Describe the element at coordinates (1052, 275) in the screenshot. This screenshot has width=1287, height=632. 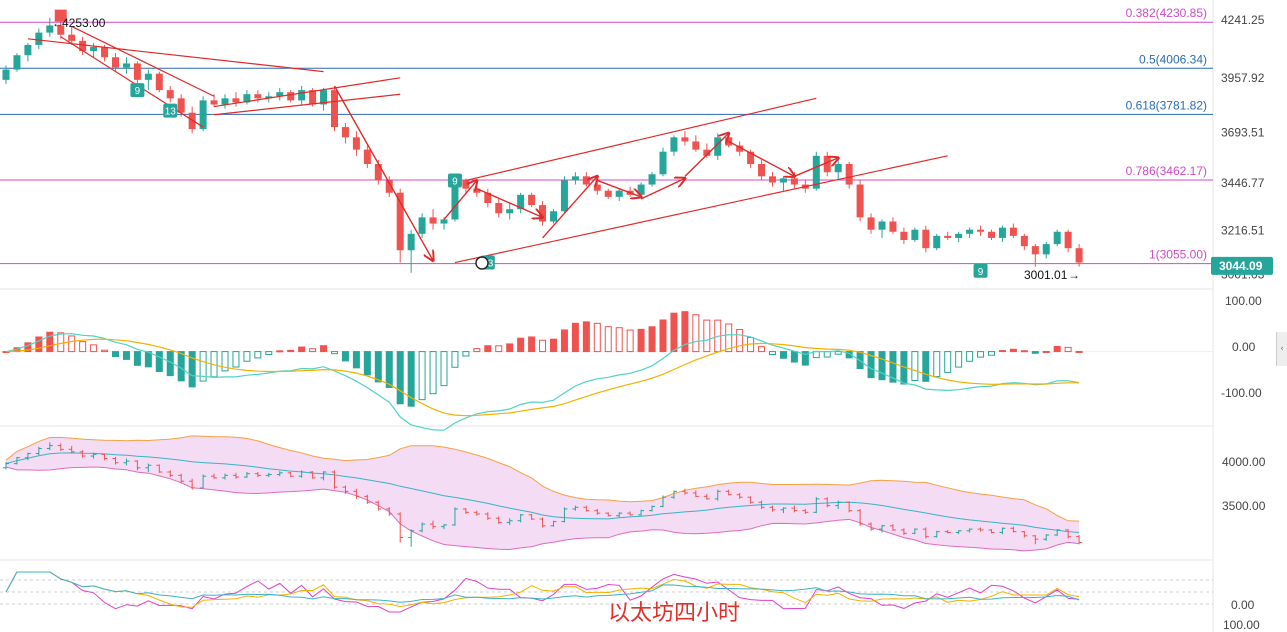
I see `low-marker: 3001.01 →` at that location.